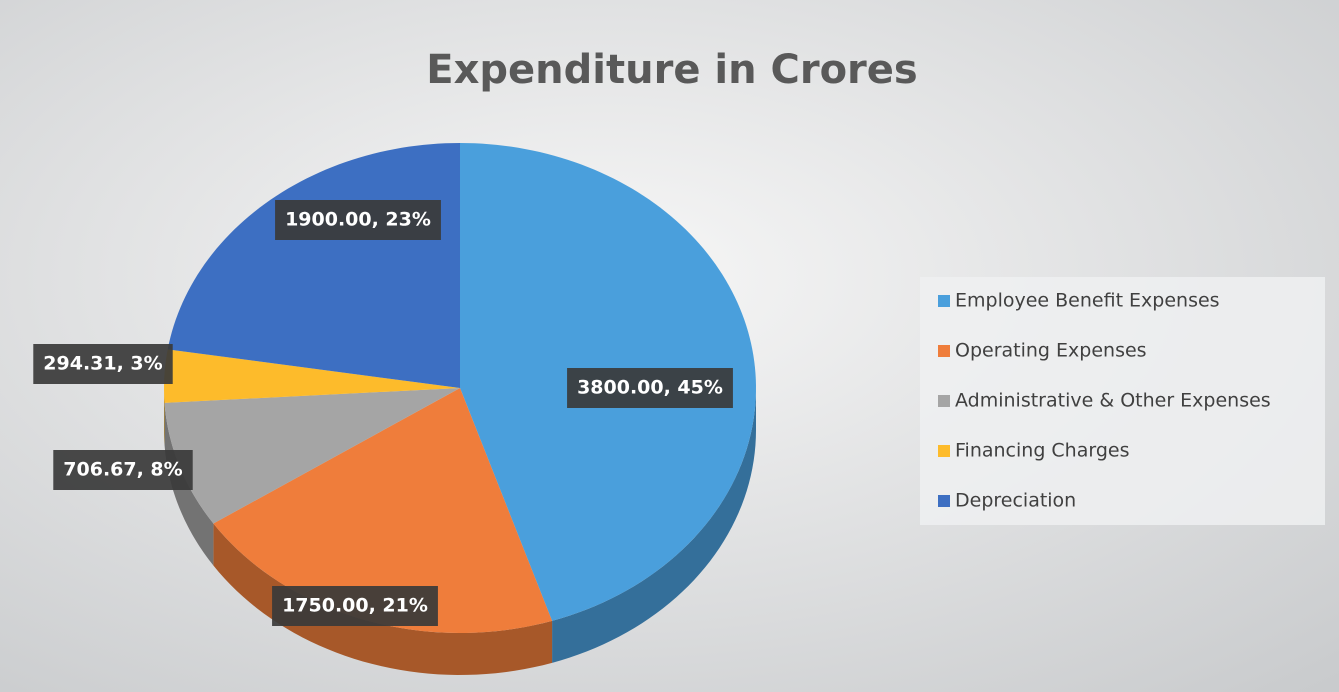 This screenshot has width=1339, height=692. I want to click on data-label: 1900.00, 23%, so click(358, 220).